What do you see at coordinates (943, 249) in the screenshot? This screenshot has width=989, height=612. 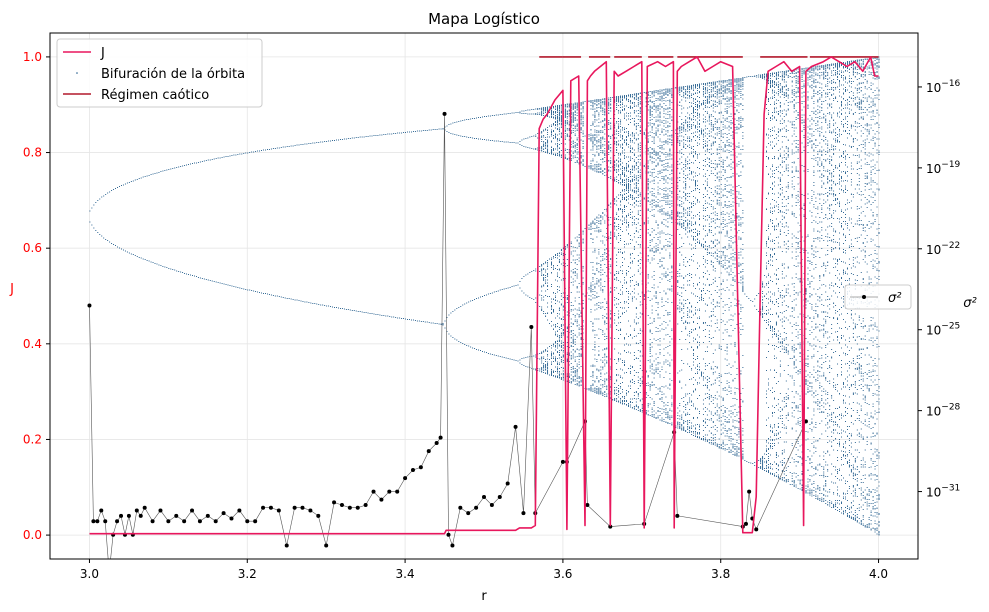 I see `y-right-tick-label: 10−22` at bounding box center [943, 249].